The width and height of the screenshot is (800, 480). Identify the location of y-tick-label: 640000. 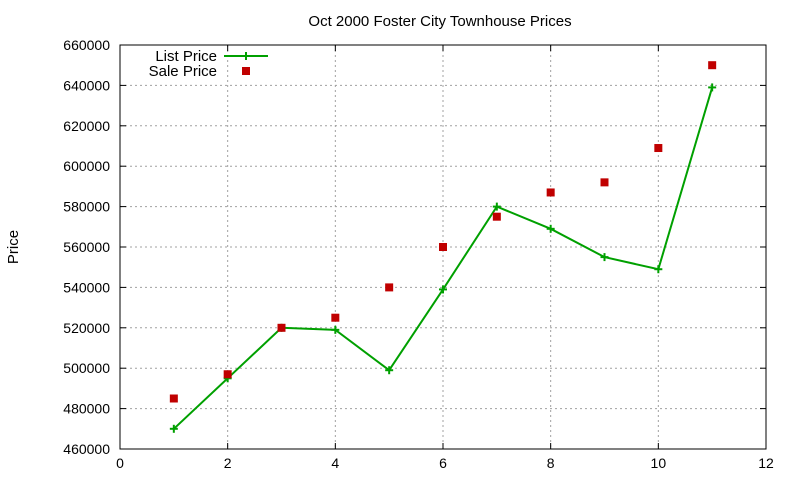
(86, 85).